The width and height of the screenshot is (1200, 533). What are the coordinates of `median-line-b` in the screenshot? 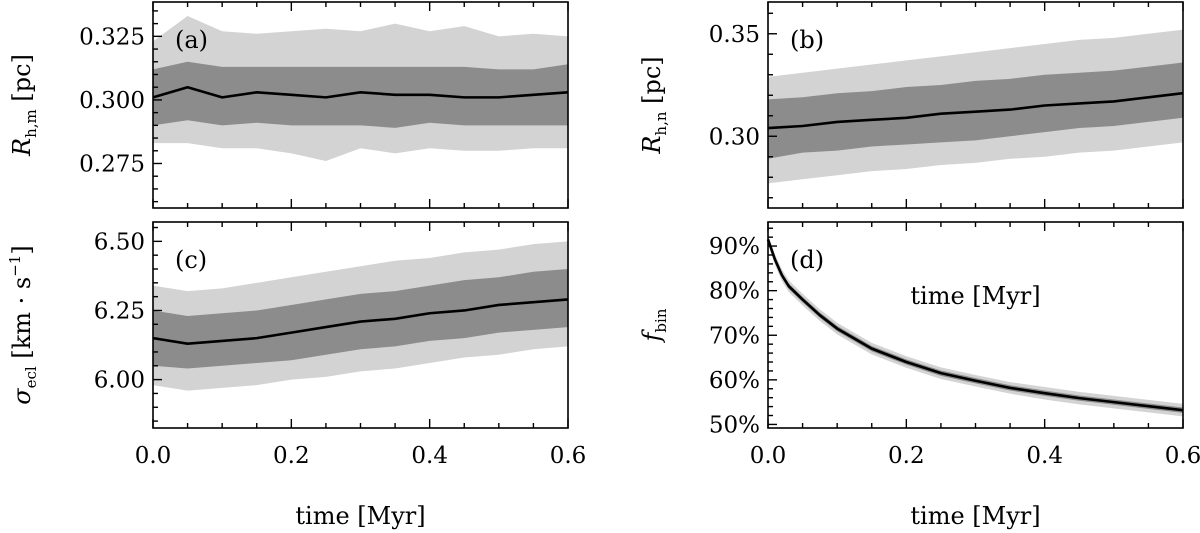 It's located at (975, 110).